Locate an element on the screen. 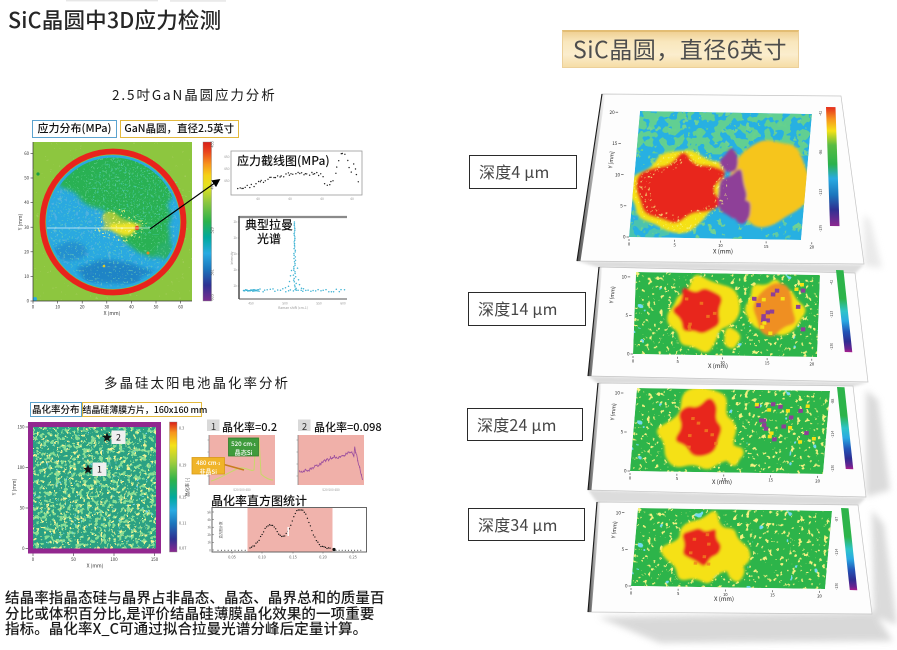 The height and width of the screenshot is (650, 897). svg-text: 0.11 is located at coordinates (182, 524).